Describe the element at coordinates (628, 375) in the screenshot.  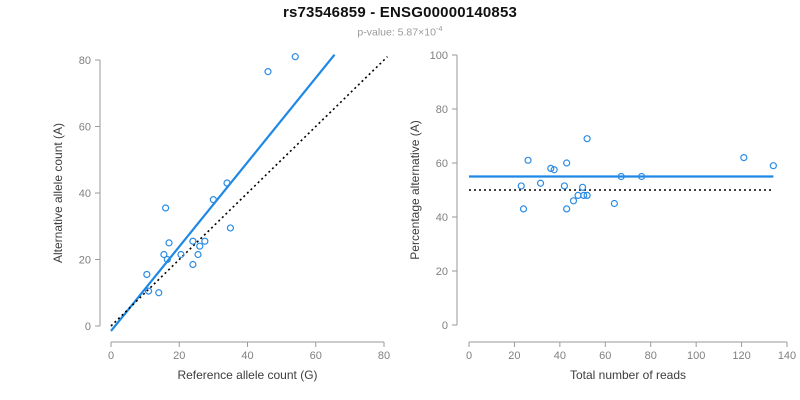
I see `x-axis-label: Total number of reads` at that location.